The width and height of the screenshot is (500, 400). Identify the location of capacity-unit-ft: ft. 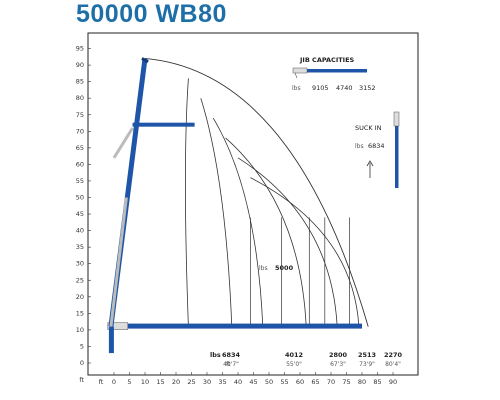
(228, 364).